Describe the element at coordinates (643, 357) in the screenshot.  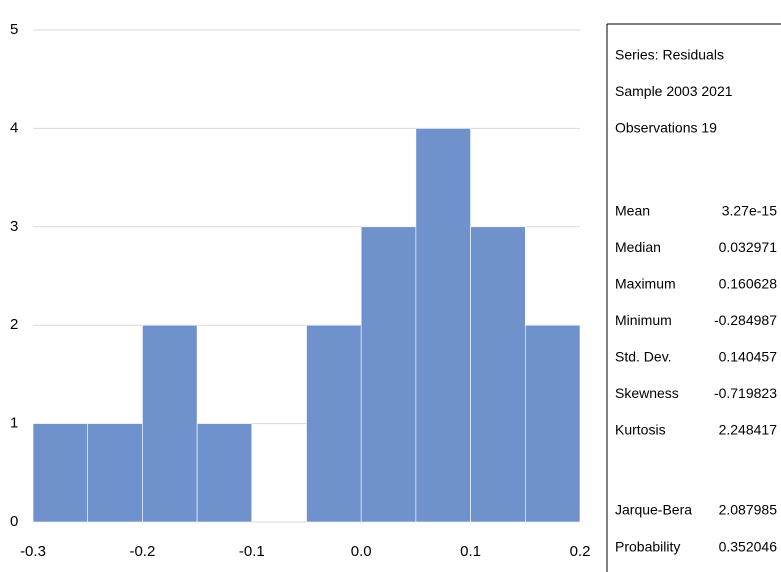
I see `stat-label: Std. Dev.` at that location.